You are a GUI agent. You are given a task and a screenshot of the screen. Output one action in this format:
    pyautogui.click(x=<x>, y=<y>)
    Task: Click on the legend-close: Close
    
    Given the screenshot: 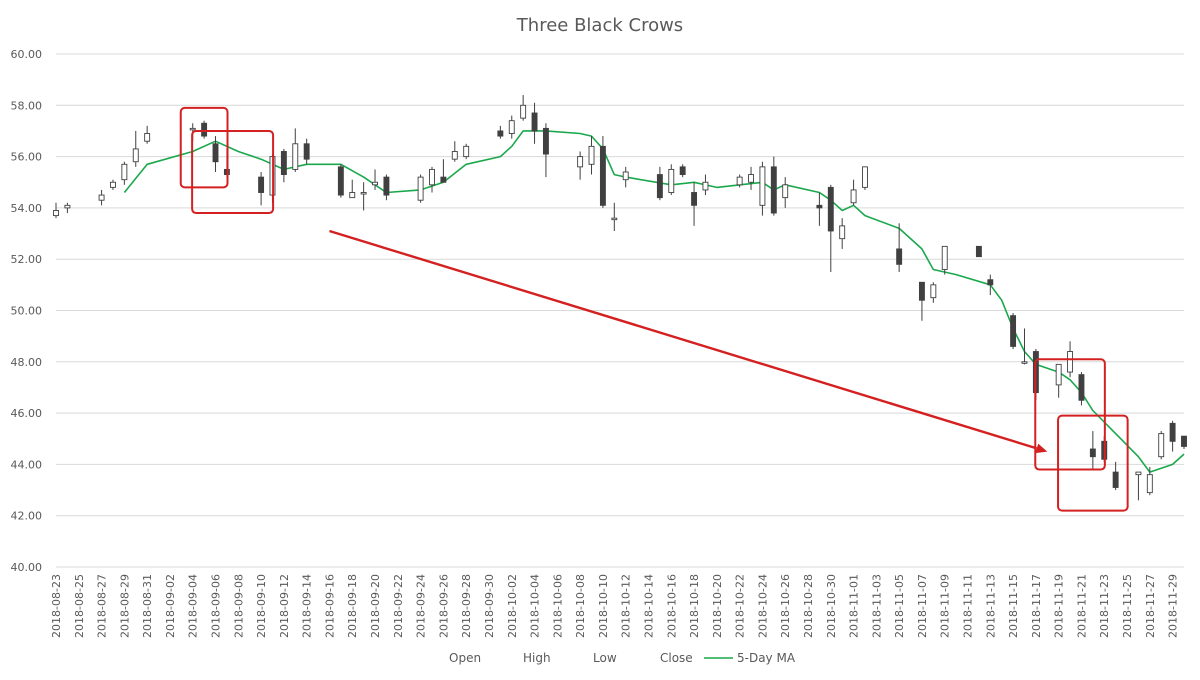 What is the action you would take?
    pyautogui.click(x=676, y=658)
    